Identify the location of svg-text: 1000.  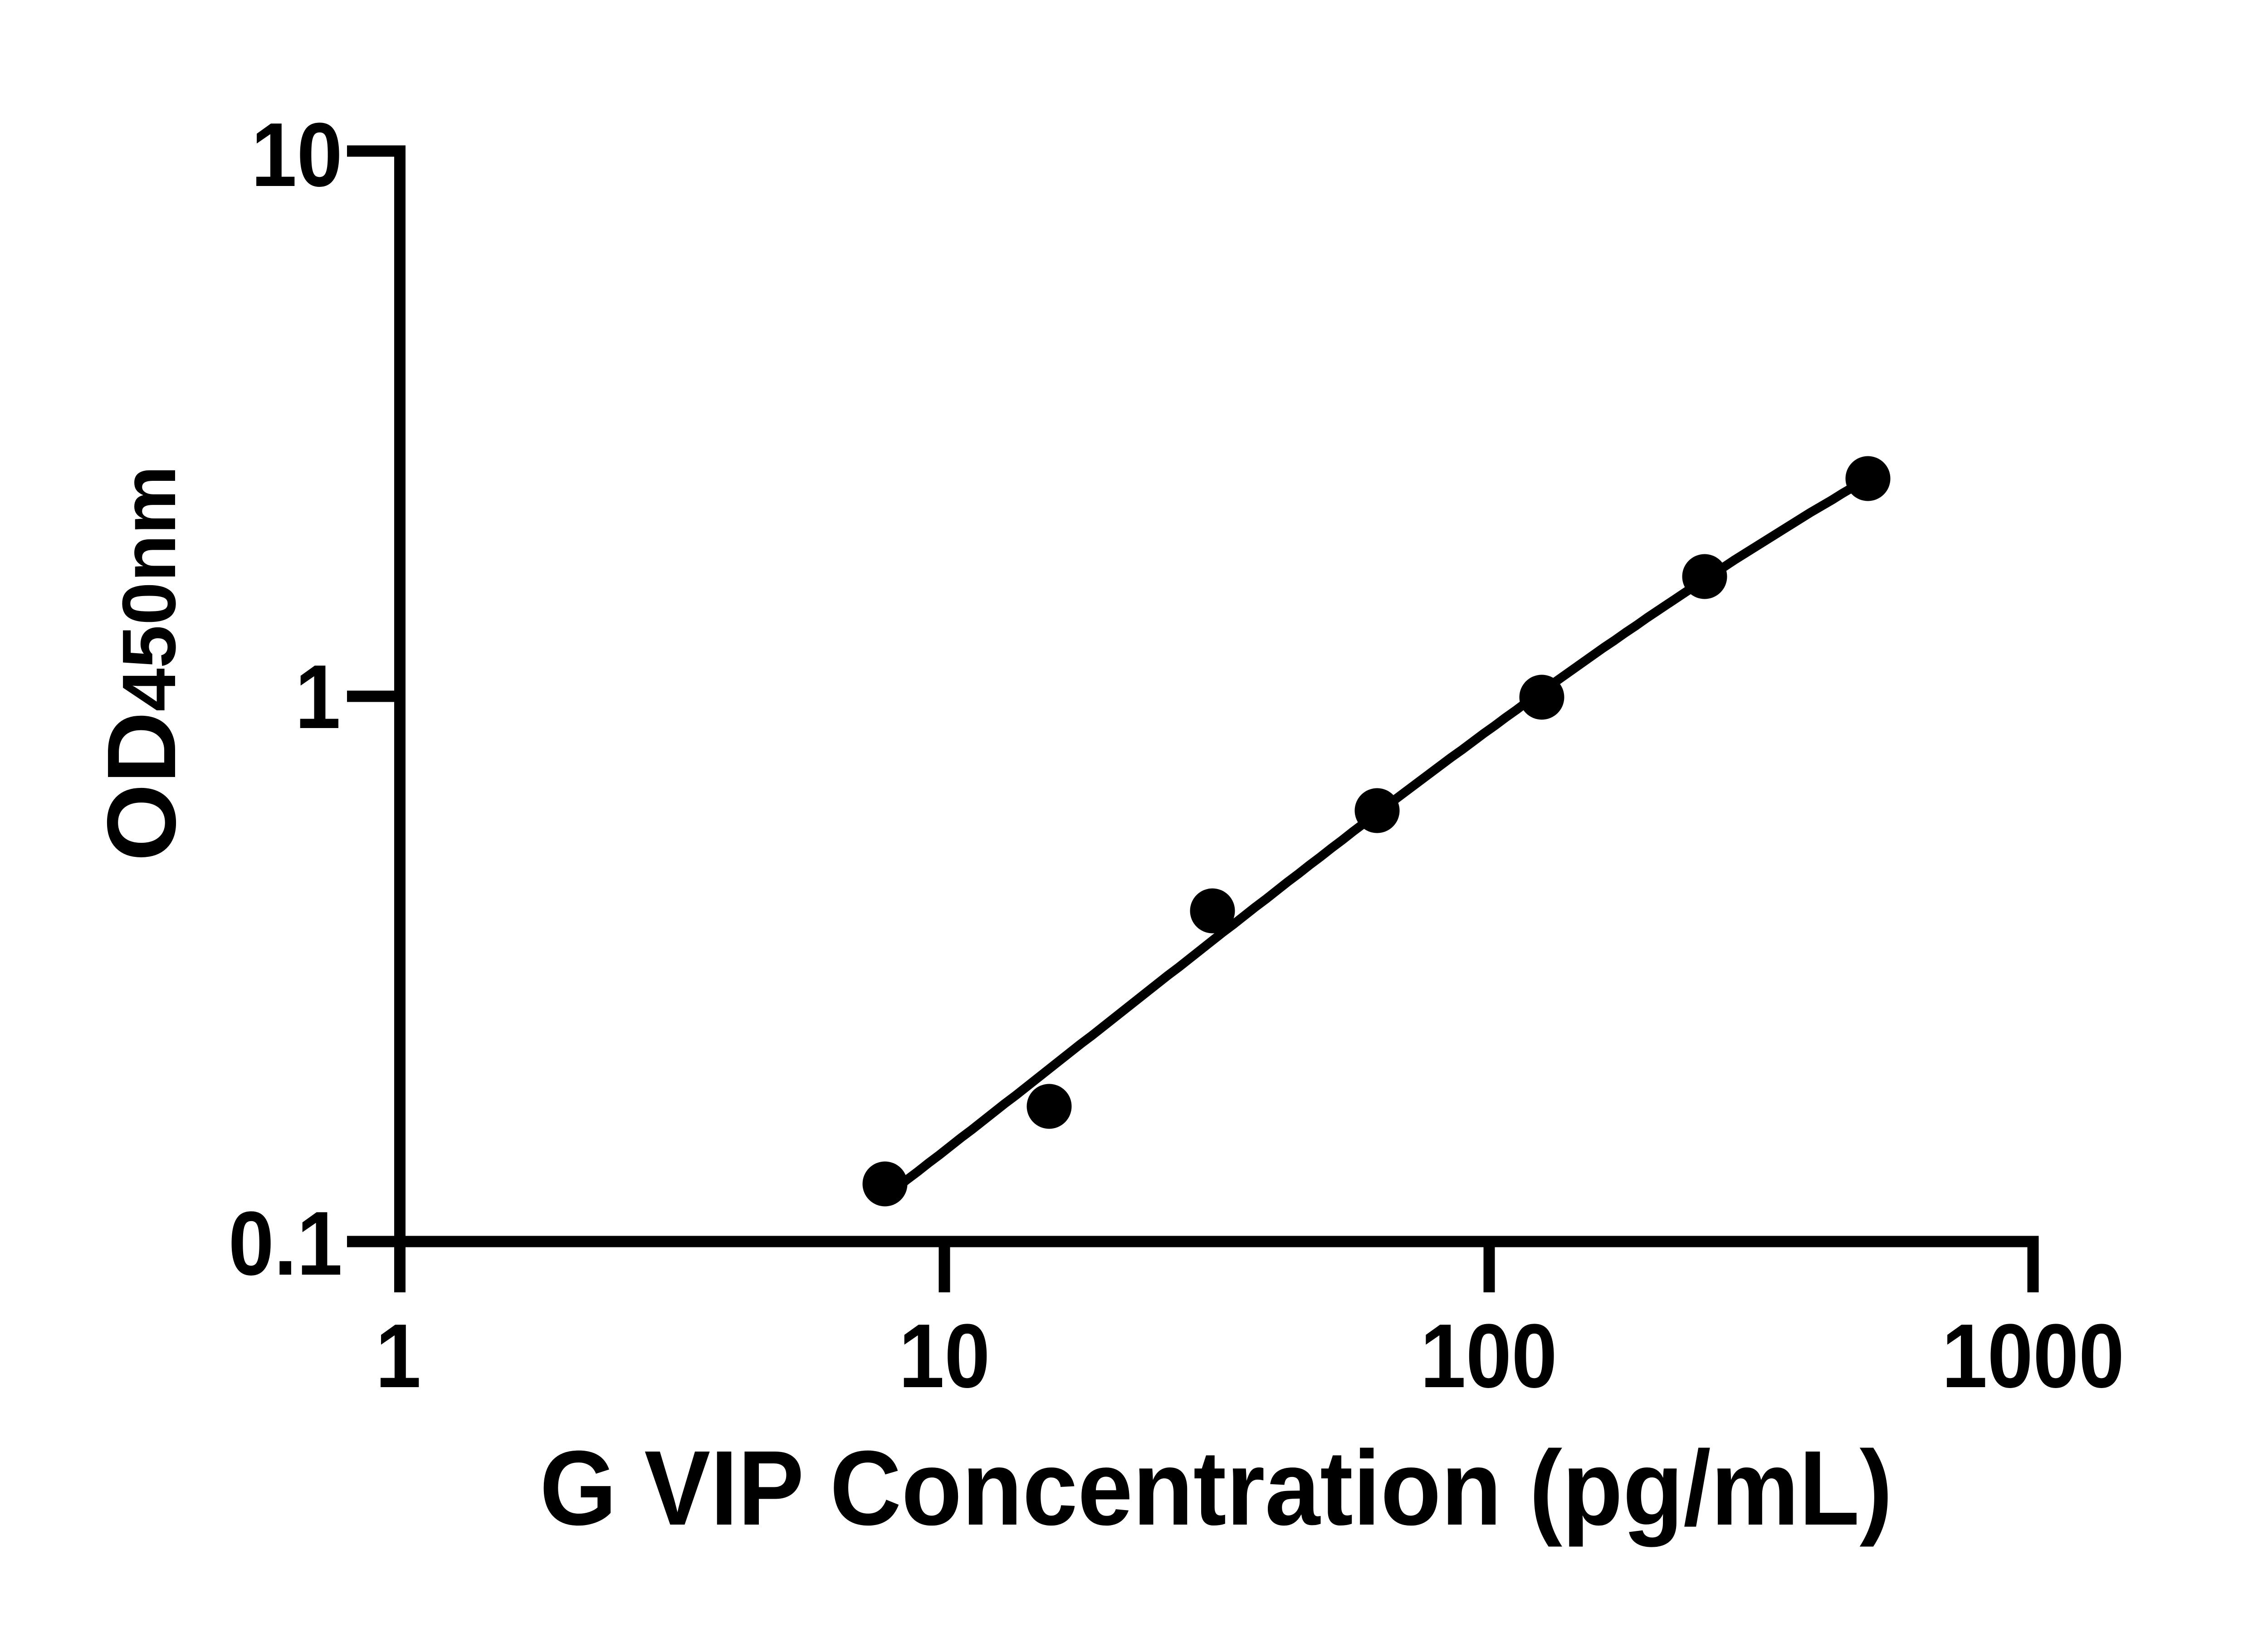
(2034, 1356).